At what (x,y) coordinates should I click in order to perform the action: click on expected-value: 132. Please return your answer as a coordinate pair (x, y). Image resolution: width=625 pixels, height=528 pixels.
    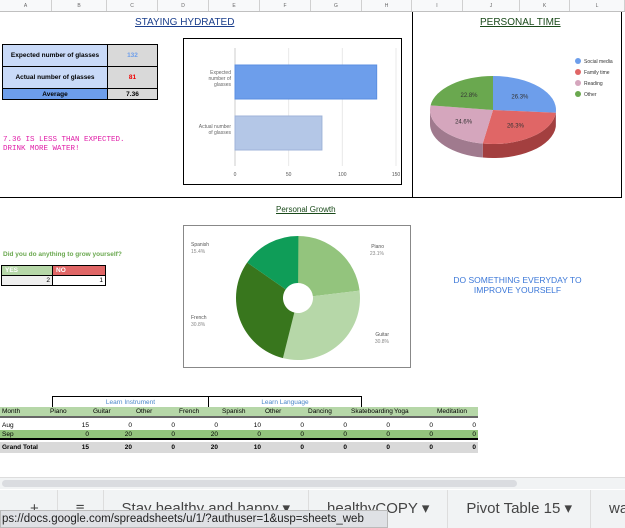
    Looking at the image, I should click on (132, 55).